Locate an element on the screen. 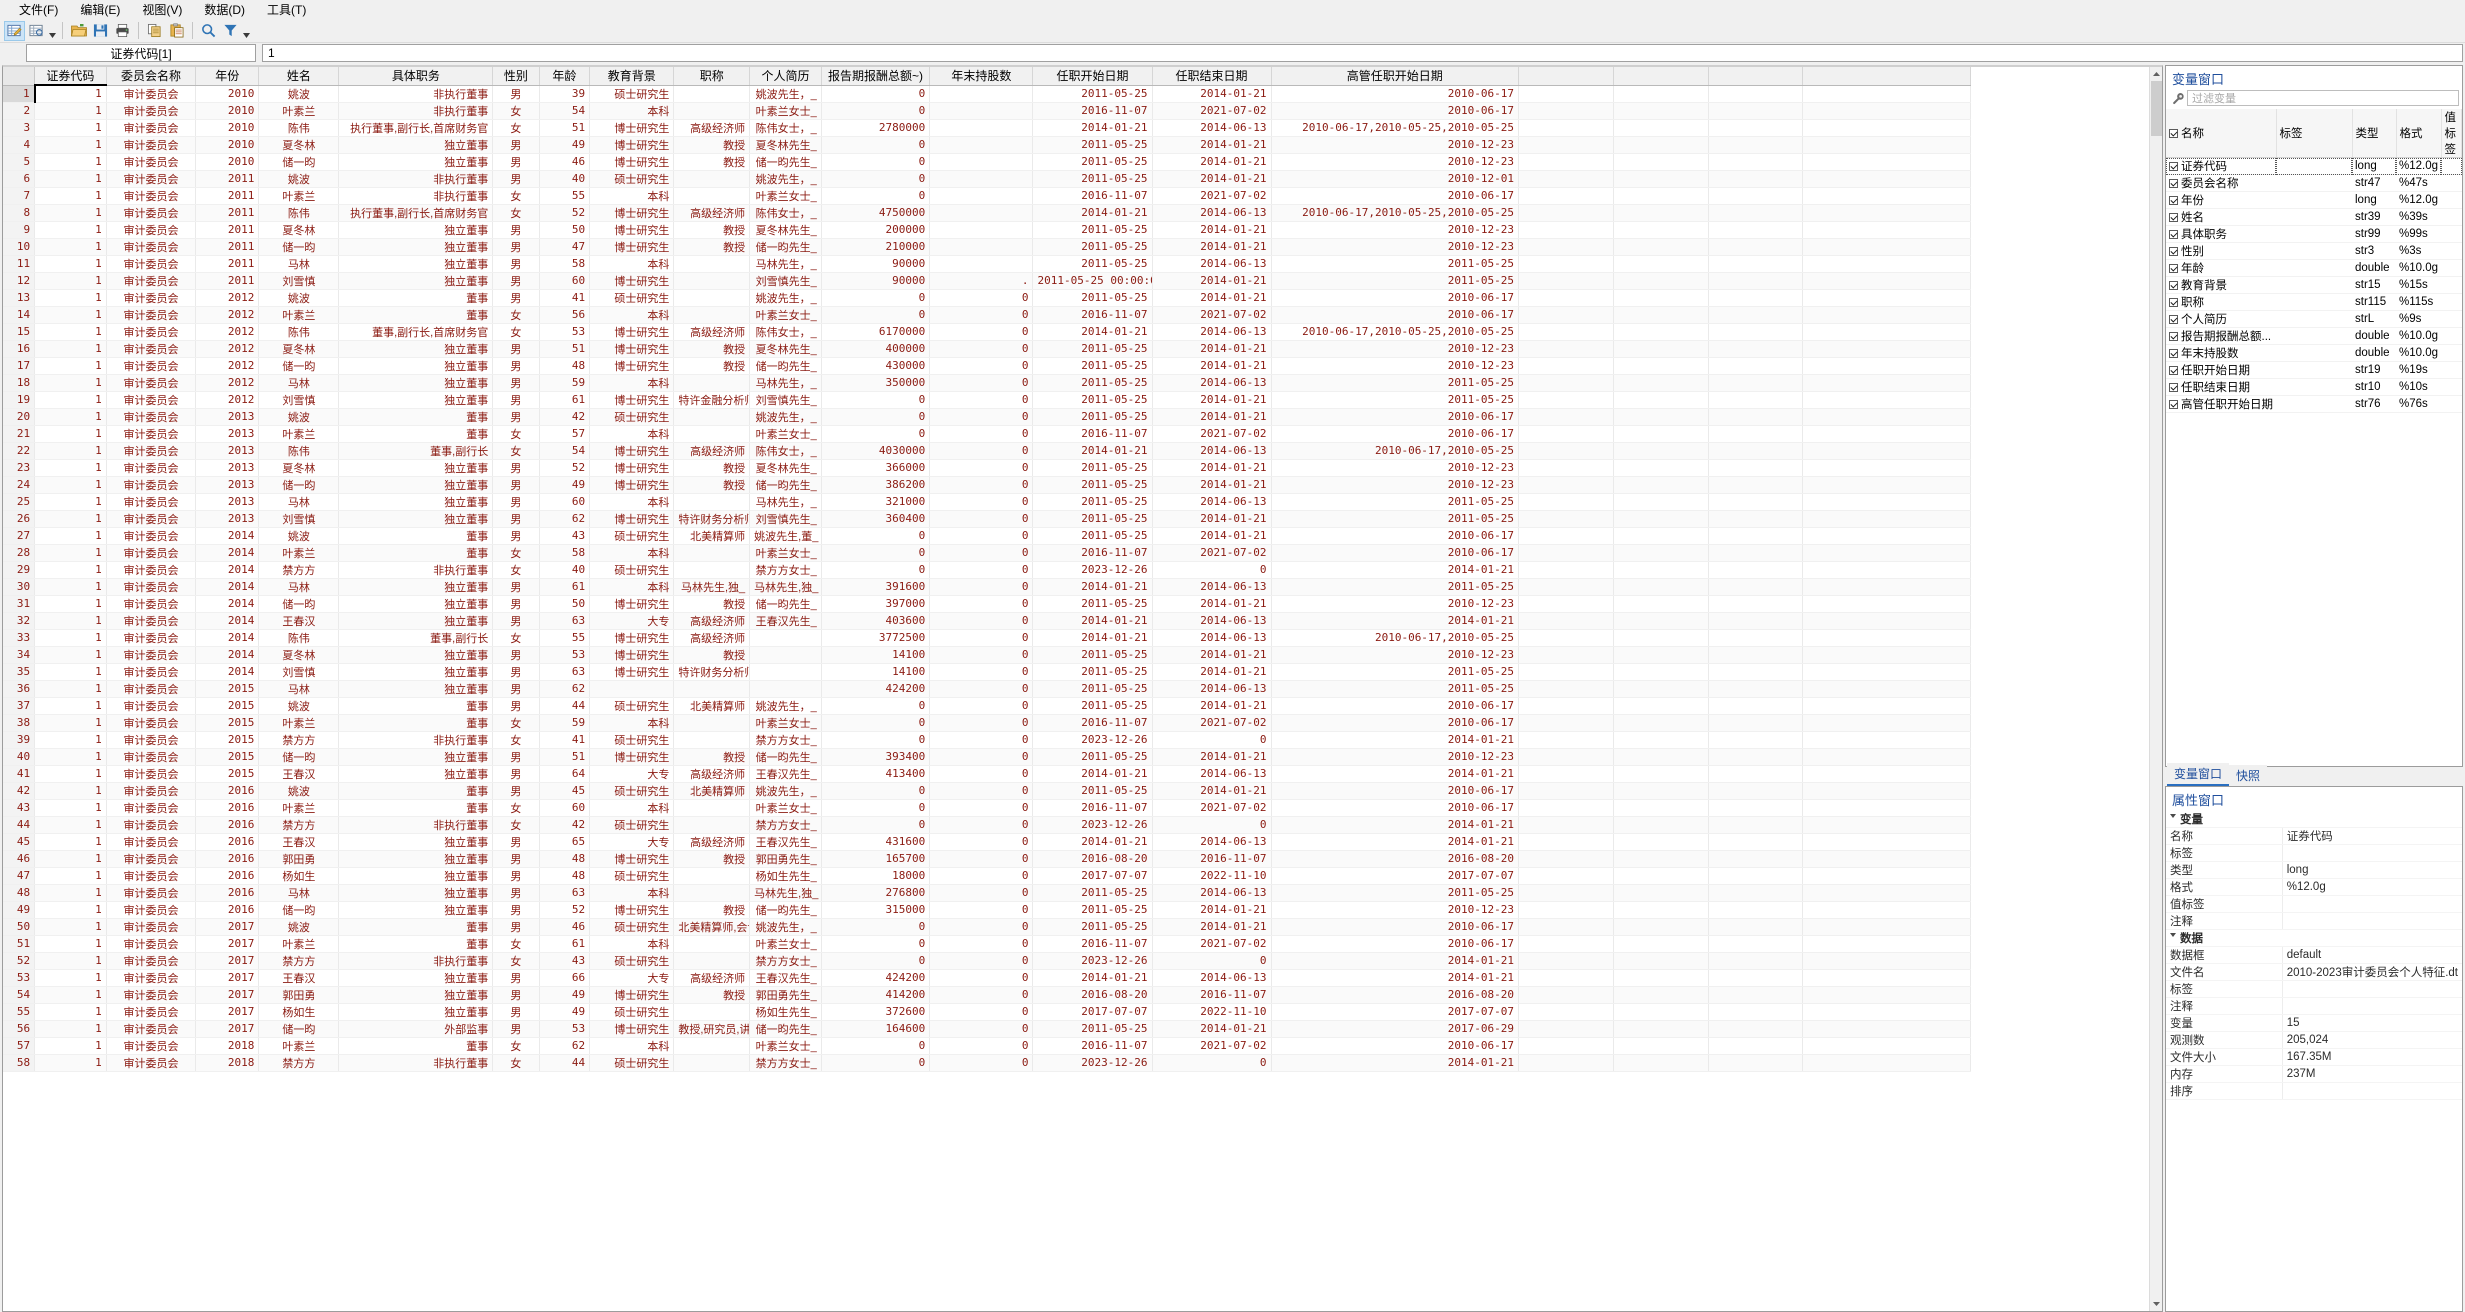  cell-education: 博士研究生 is located at coordinates (632, 638).